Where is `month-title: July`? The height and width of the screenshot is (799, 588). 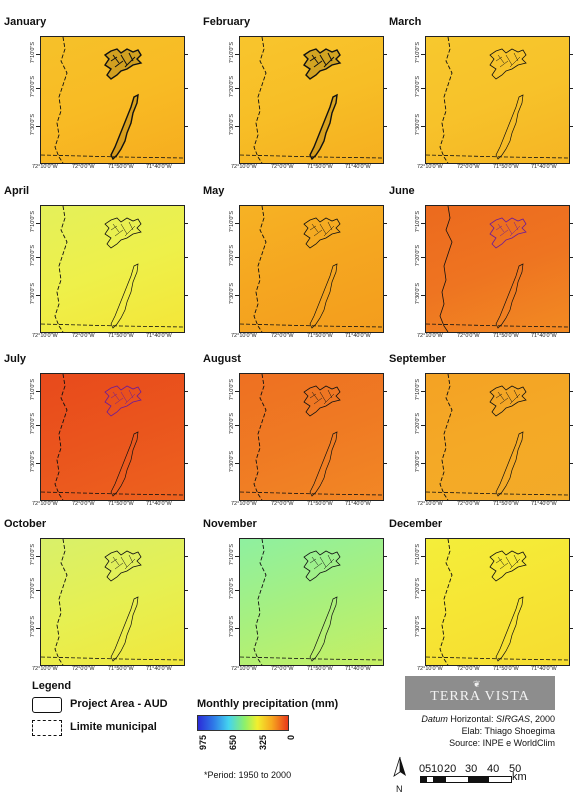 month-title: July is located at coordinates (15, 359).